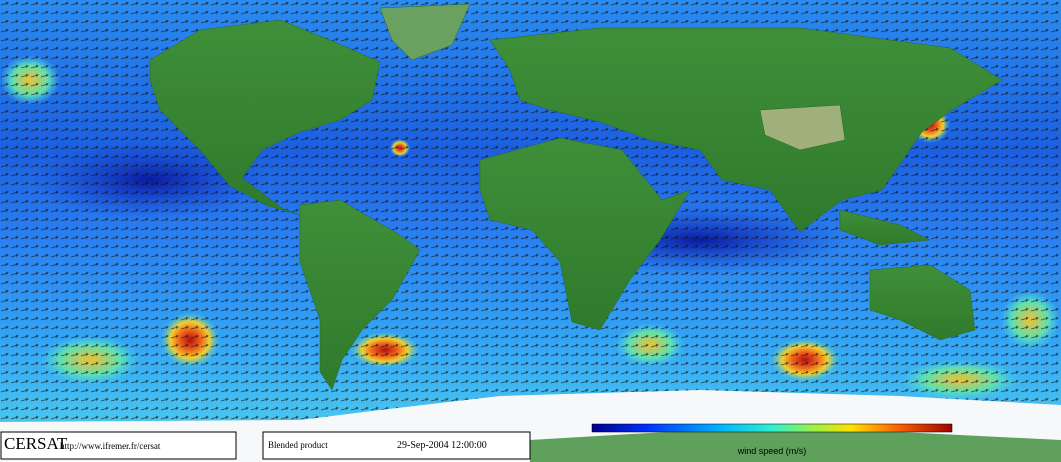 This screenshot has height=462, width=1061. I want to click on url: http://www.ifremer.fr/cersat, so click(110, 446).